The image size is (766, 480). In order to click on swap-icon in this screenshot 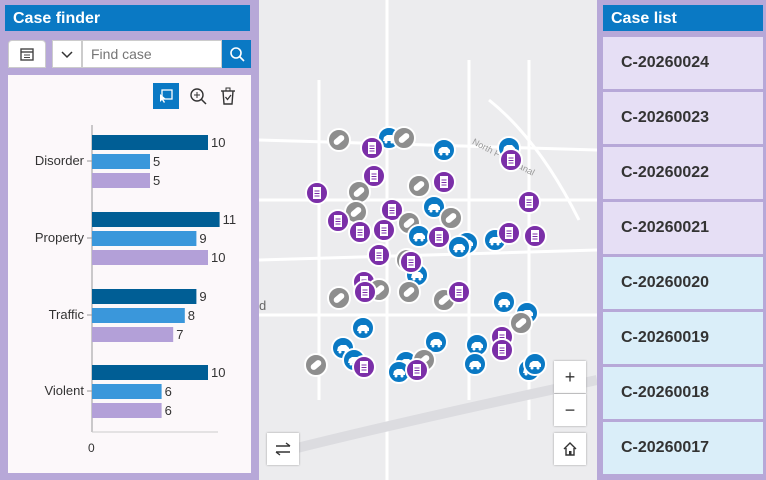, I will do `click(283, 449)`.